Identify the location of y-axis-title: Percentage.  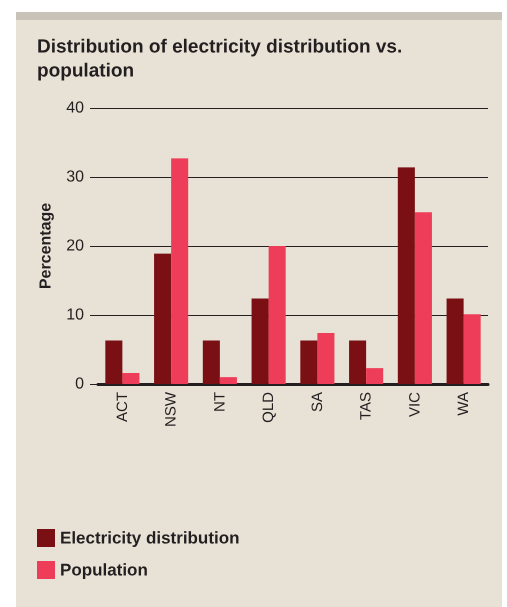
(46, 246).